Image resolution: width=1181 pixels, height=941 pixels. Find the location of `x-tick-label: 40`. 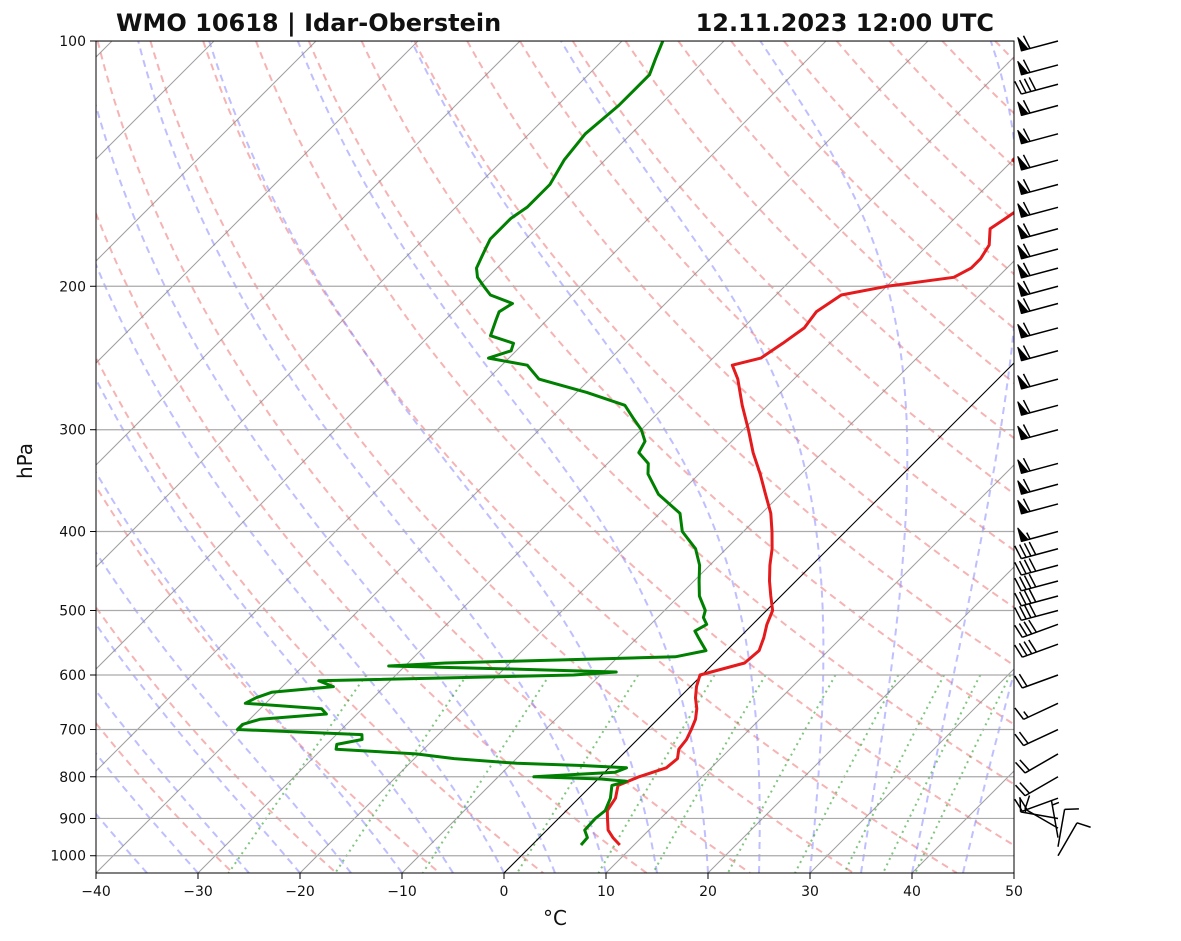

x-tick-label: 40 is located at coordinates (912, 892).